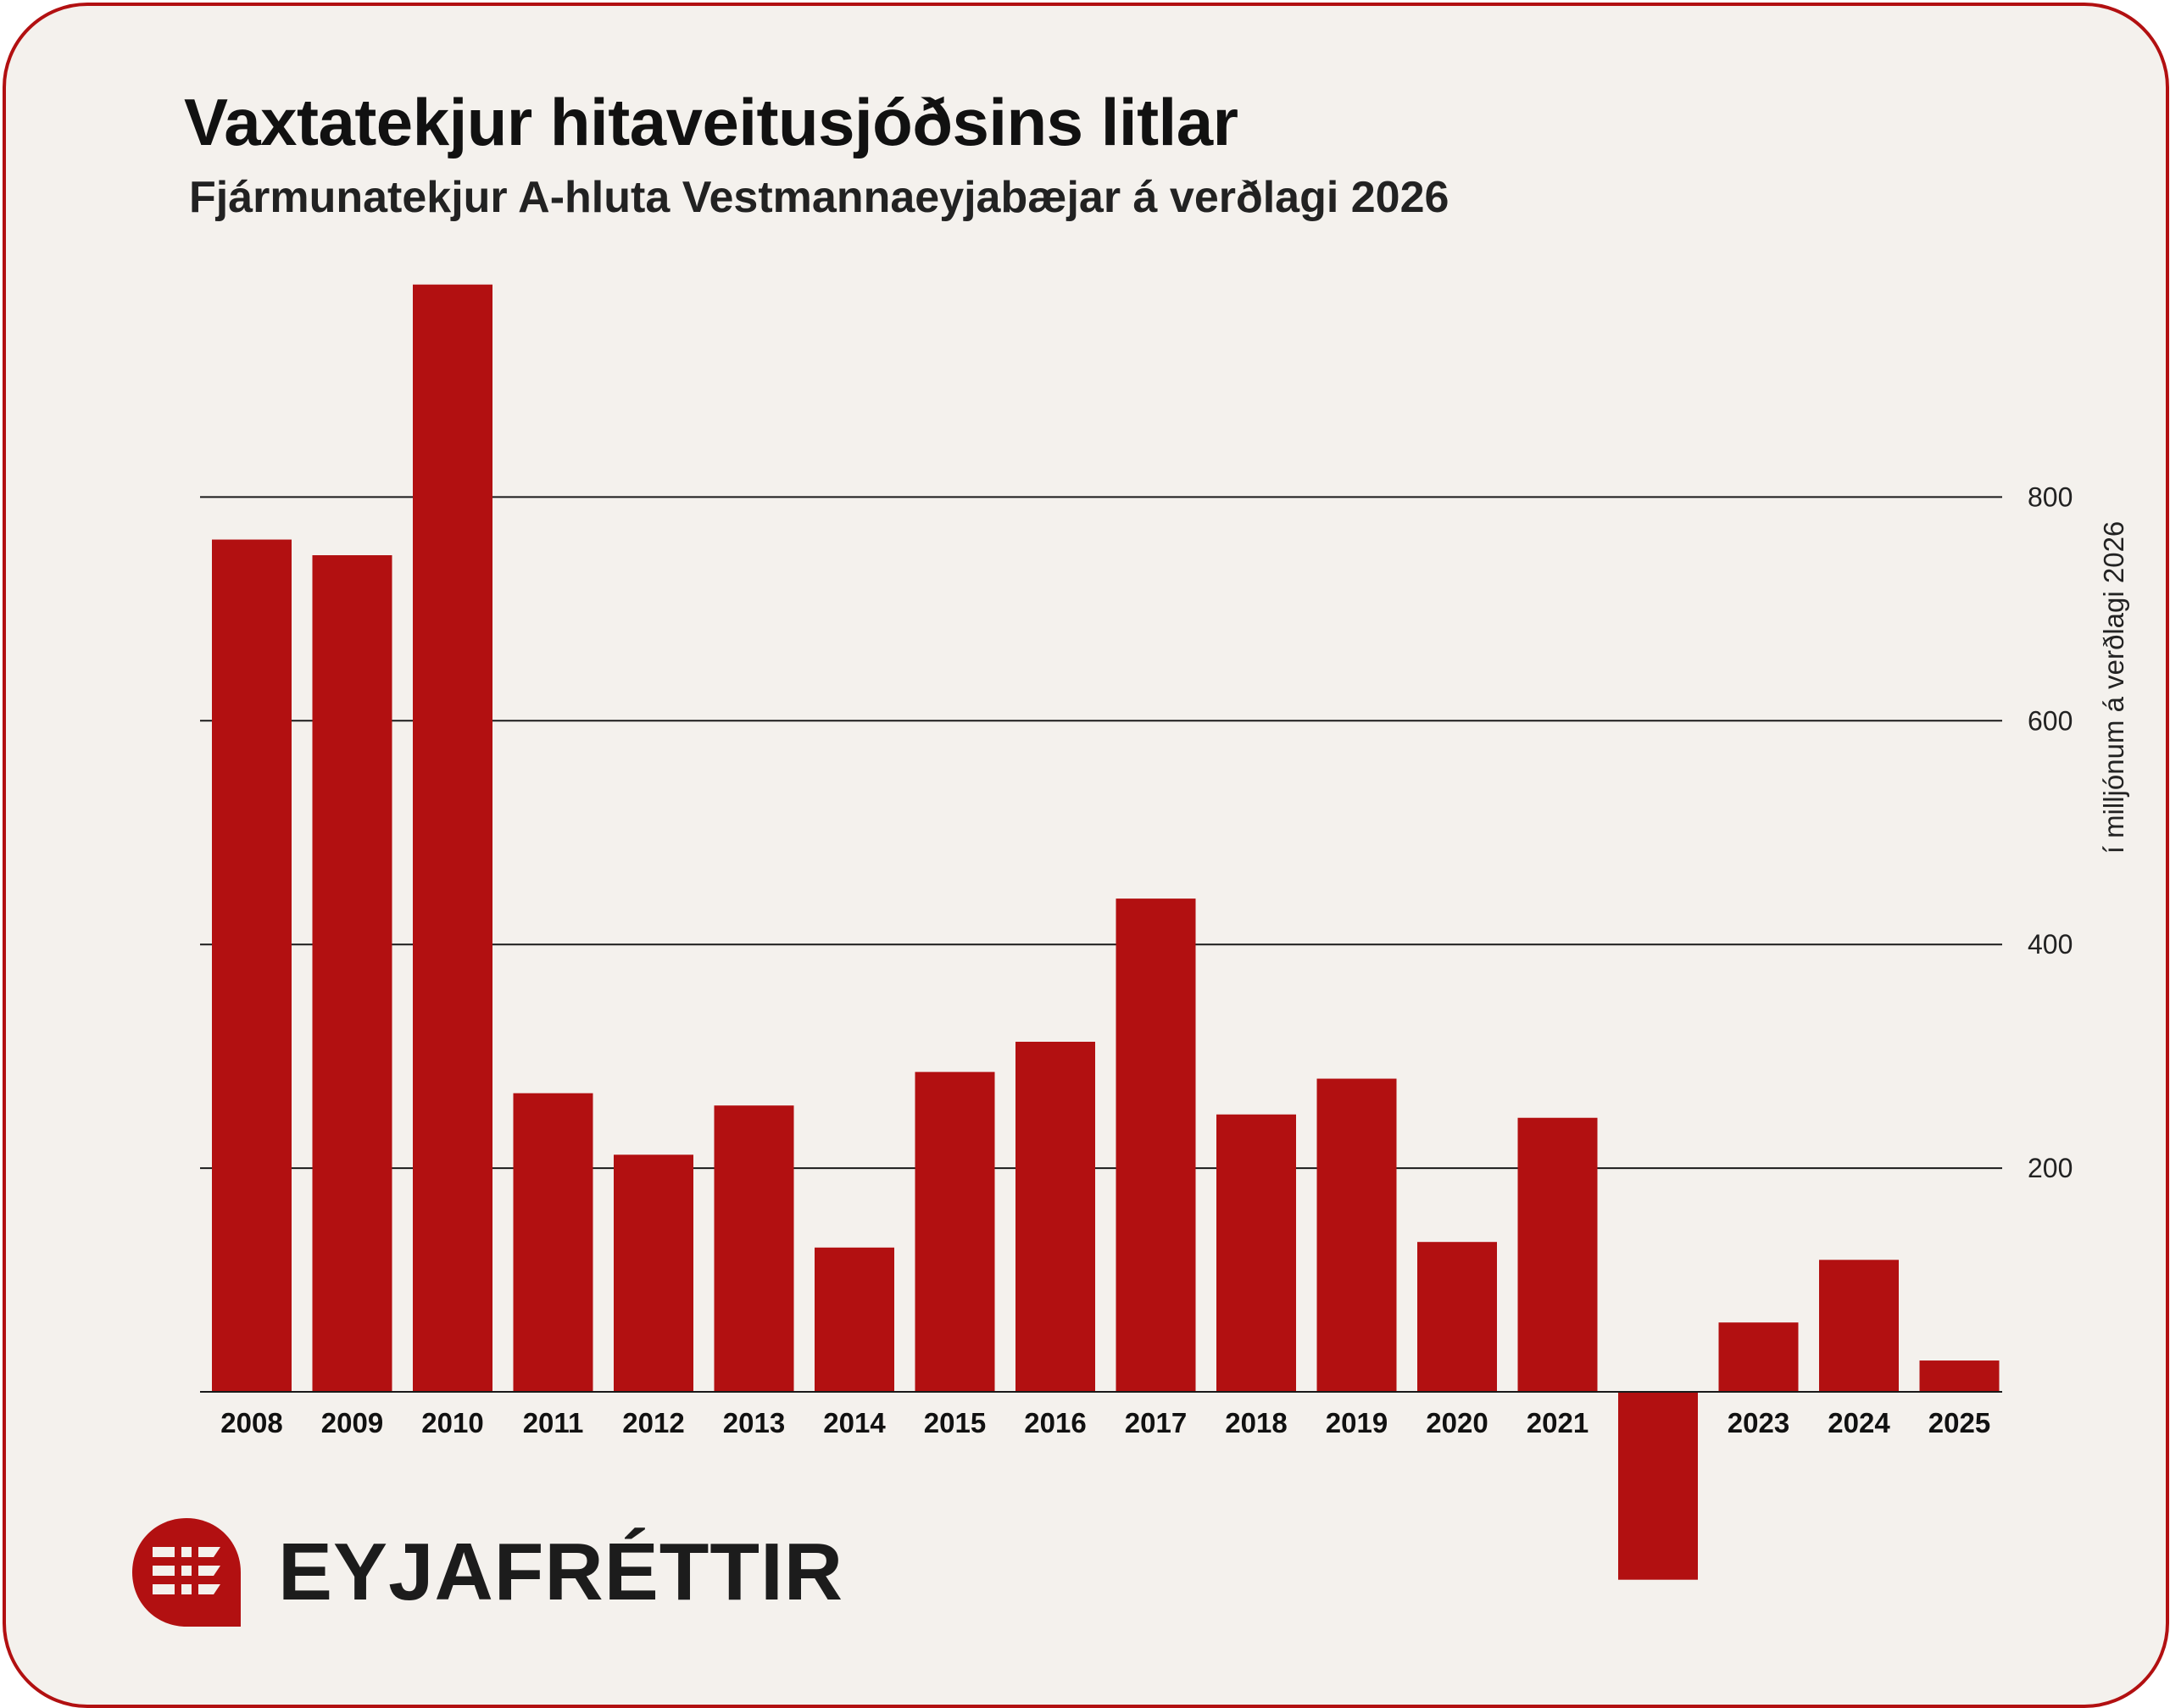 The image size is (2170, 1708). What do you see at coordinates (352, 1422) in the screenshot?
I see `x-tick-label-2009: 2009` at bounding box center [352, 1422].